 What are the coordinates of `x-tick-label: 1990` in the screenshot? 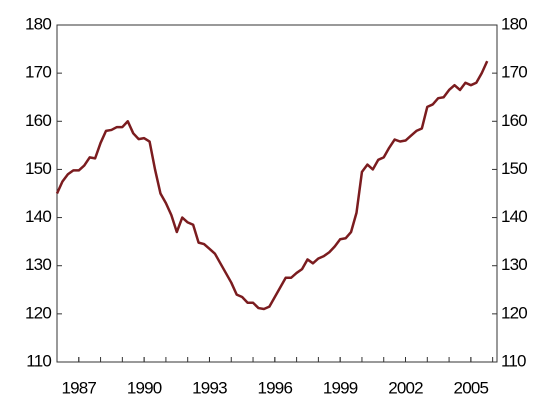 It's located at (144, 387).